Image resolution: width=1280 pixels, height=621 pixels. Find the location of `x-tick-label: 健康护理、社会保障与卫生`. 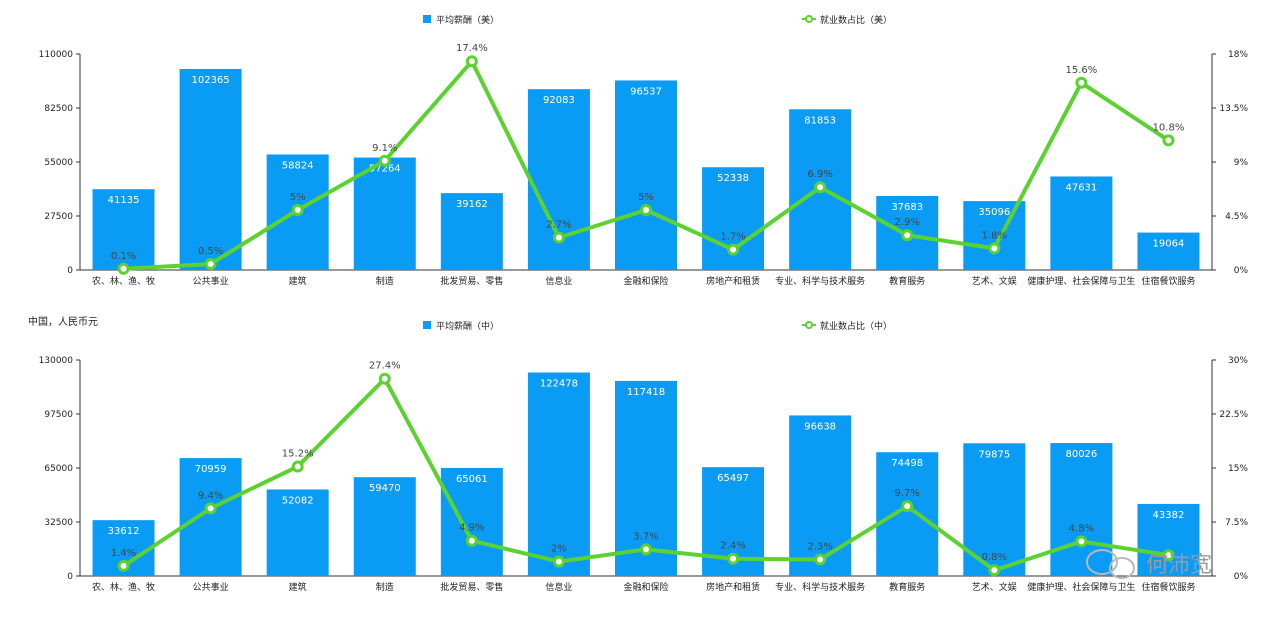

x-tick-label: 健康护理、社会保障与卫生 is located at coordinates (1081, 587).